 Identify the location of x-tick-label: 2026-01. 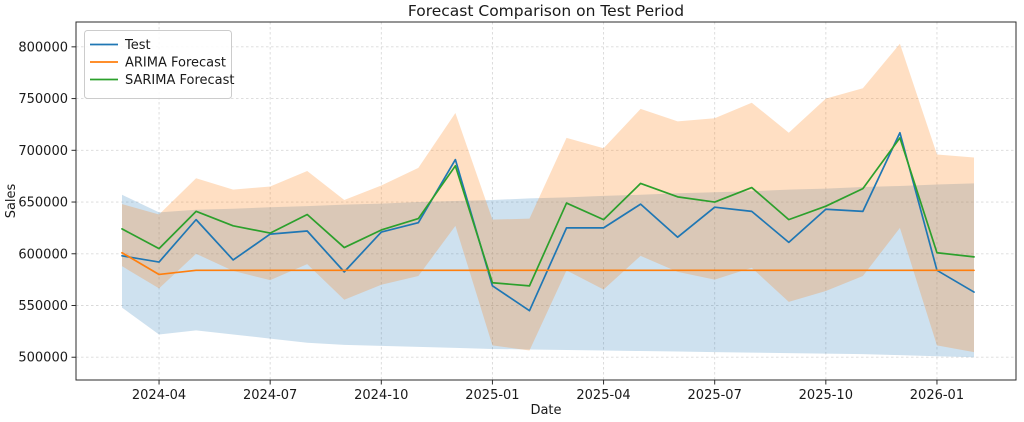
(937, 395).